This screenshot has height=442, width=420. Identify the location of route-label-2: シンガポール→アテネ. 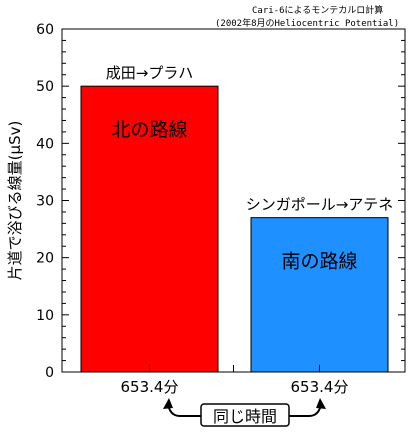
(320, 205).